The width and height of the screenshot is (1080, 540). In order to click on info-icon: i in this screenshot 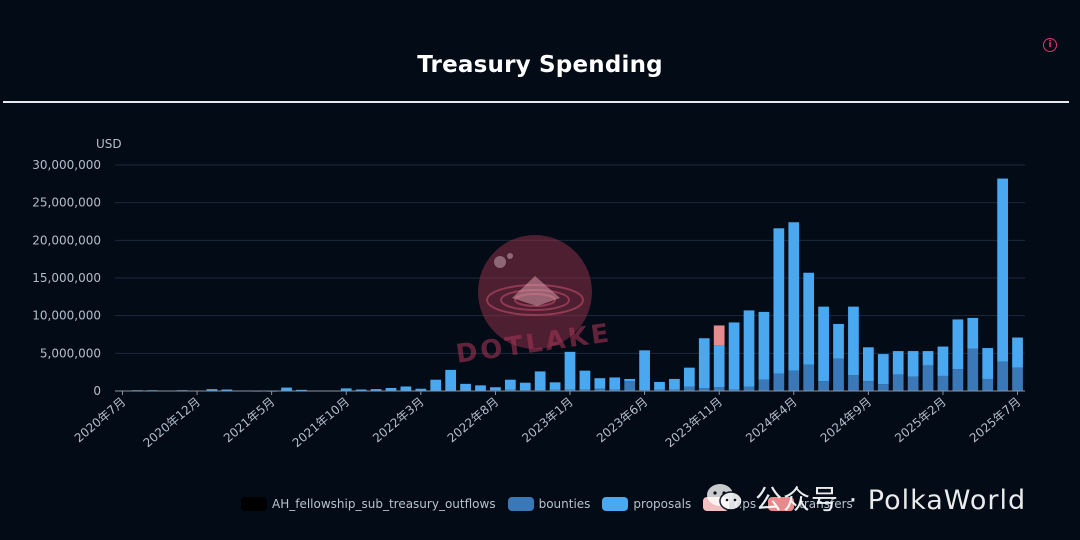, I will do `click(1050, 45)`.